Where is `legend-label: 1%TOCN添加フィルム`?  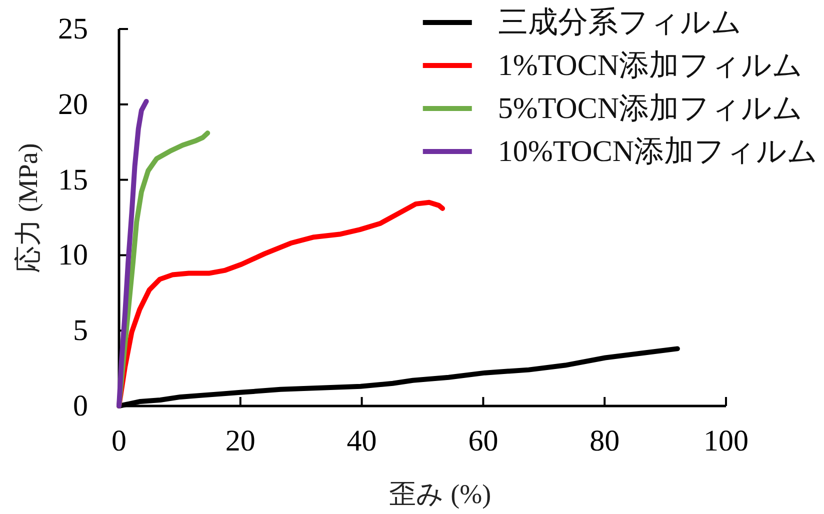 legend-label: 1%TOCN添加フィルム is located at coordinates (650, 65).